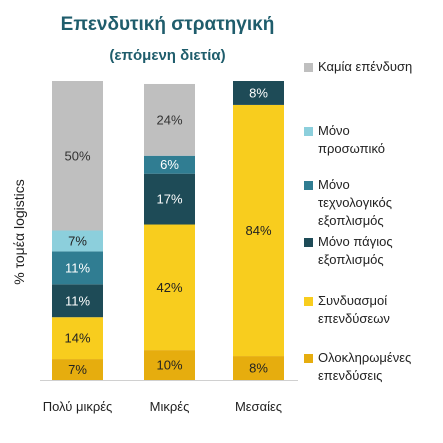 Image resolution: width=443 pixels, height=443 pixels. What do you see at coordinates (352, 139) in the screenshot?
I see `legend-label: Μόνο προσωπικό` at bounding box center [352, 139].